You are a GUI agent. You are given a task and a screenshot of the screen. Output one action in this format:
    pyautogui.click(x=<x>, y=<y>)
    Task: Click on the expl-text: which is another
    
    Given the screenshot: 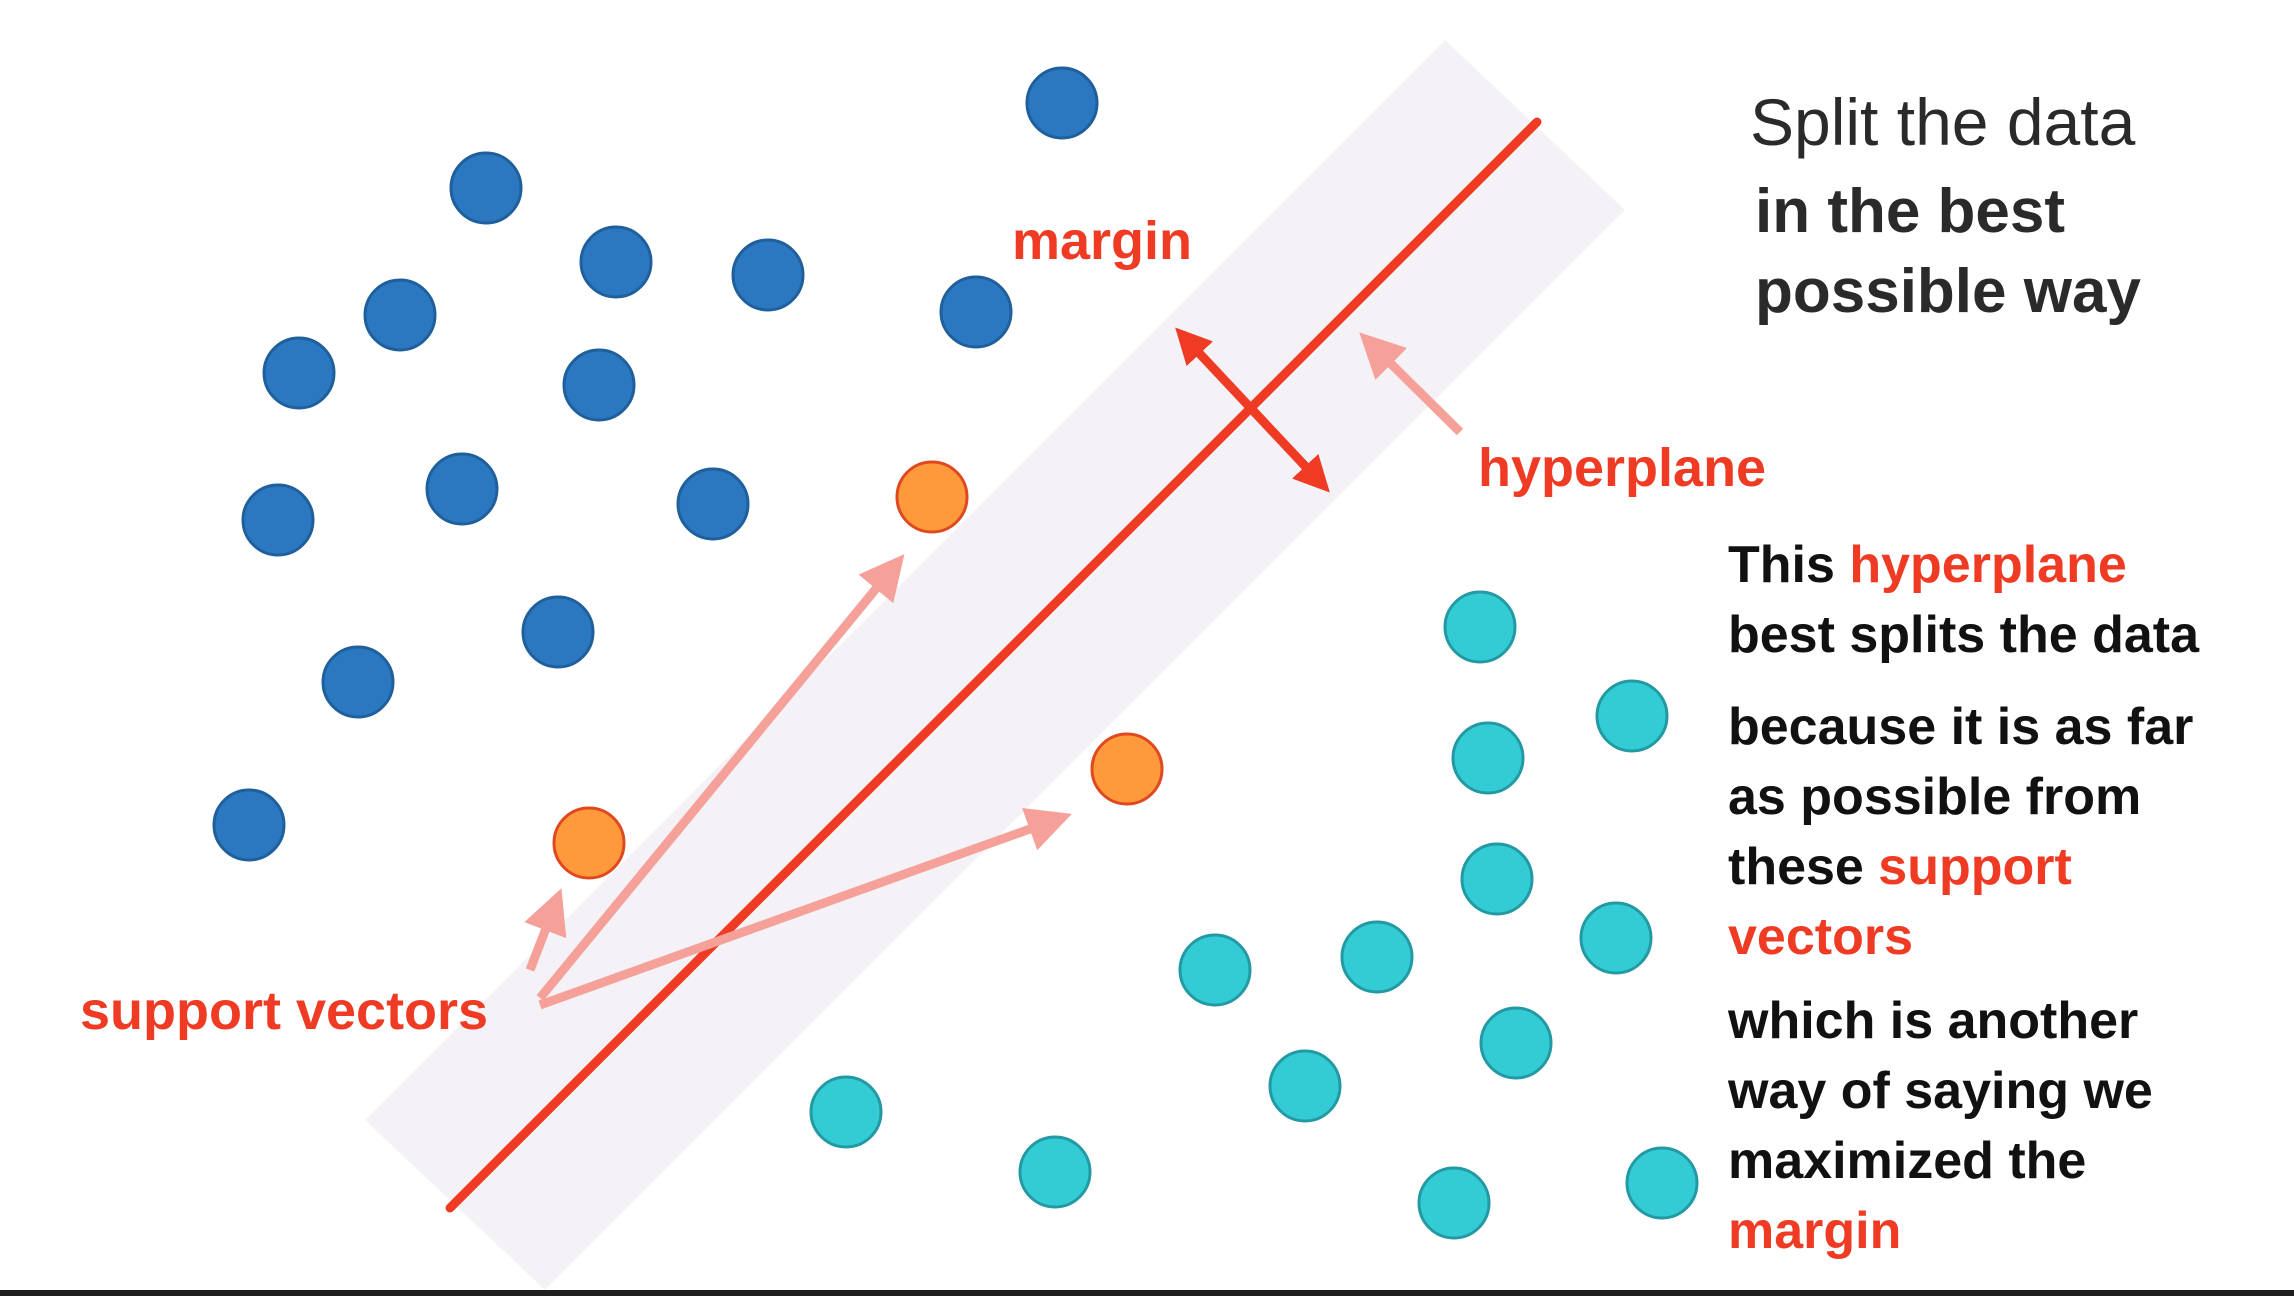 What is the action you would take?
    pyautogui.click(x=1933, y=1021)
    